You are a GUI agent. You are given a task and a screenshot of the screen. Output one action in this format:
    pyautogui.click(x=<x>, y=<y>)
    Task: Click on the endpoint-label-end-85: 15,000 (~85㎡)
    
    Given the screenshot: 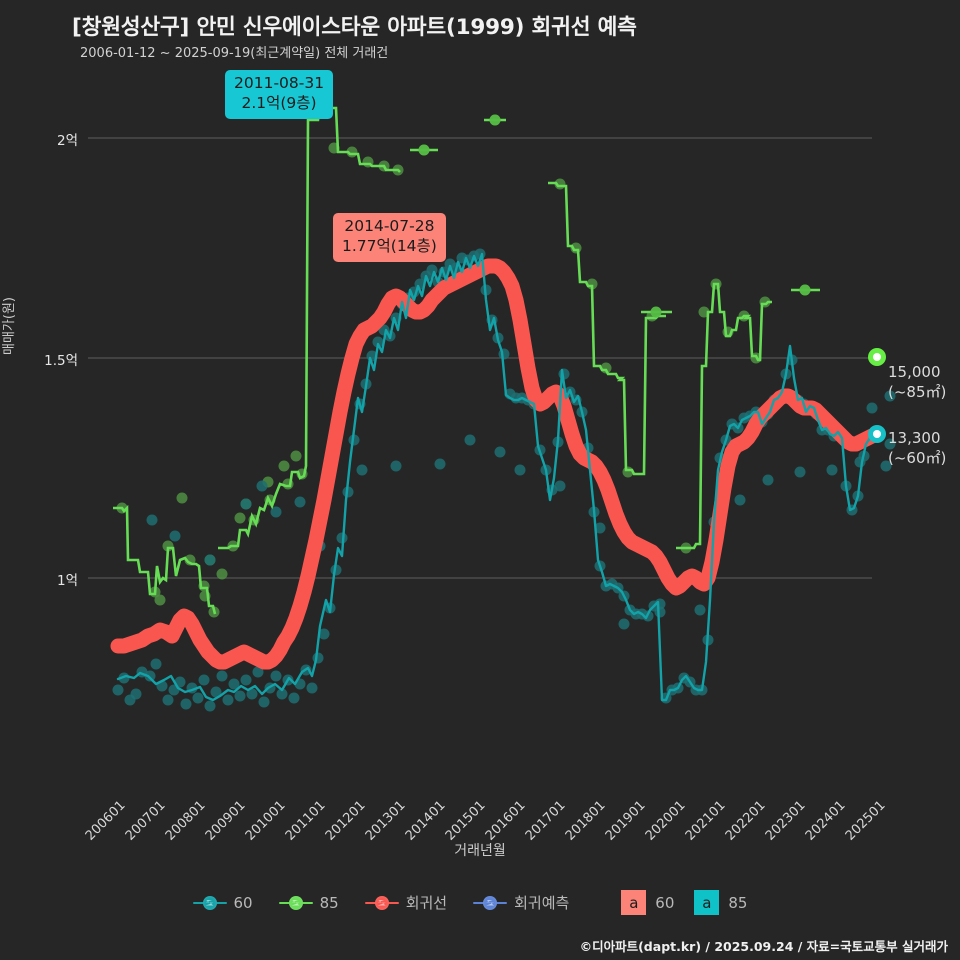 What is the action you would take?
    pyautogui.click(x=917, y=382)
    